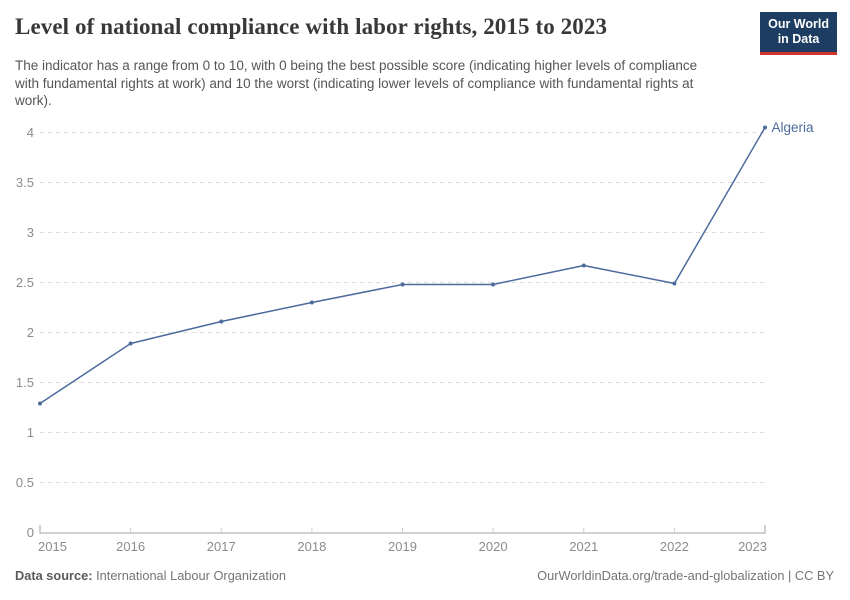 The image size is (850, 600). Describe the element at coordinates (402, 546) in the screenshot. I see `x-tick-label: 2019` at that location.